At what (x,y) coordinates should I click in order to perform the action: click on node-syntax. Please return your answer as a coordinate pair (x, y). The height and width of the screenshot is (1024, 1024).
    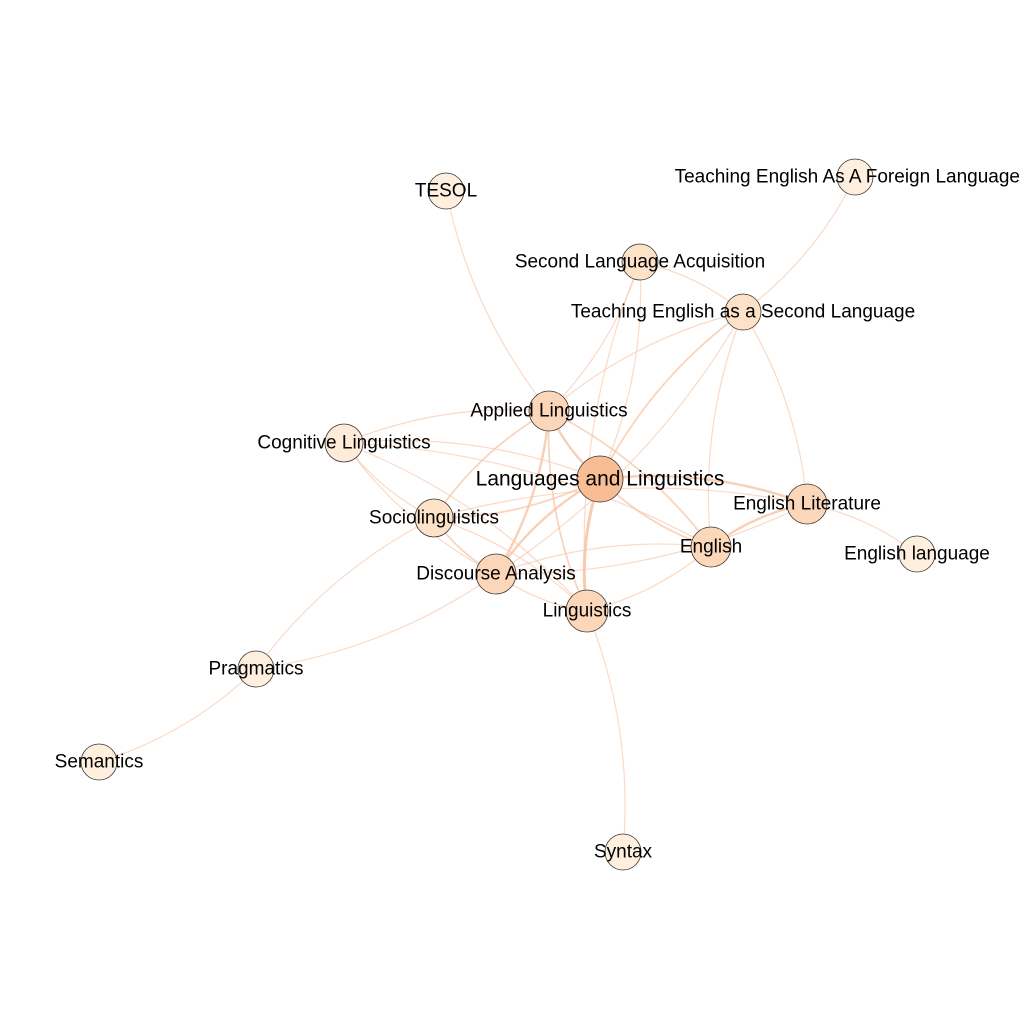
    Looking at the image, I should click on (623, 852).